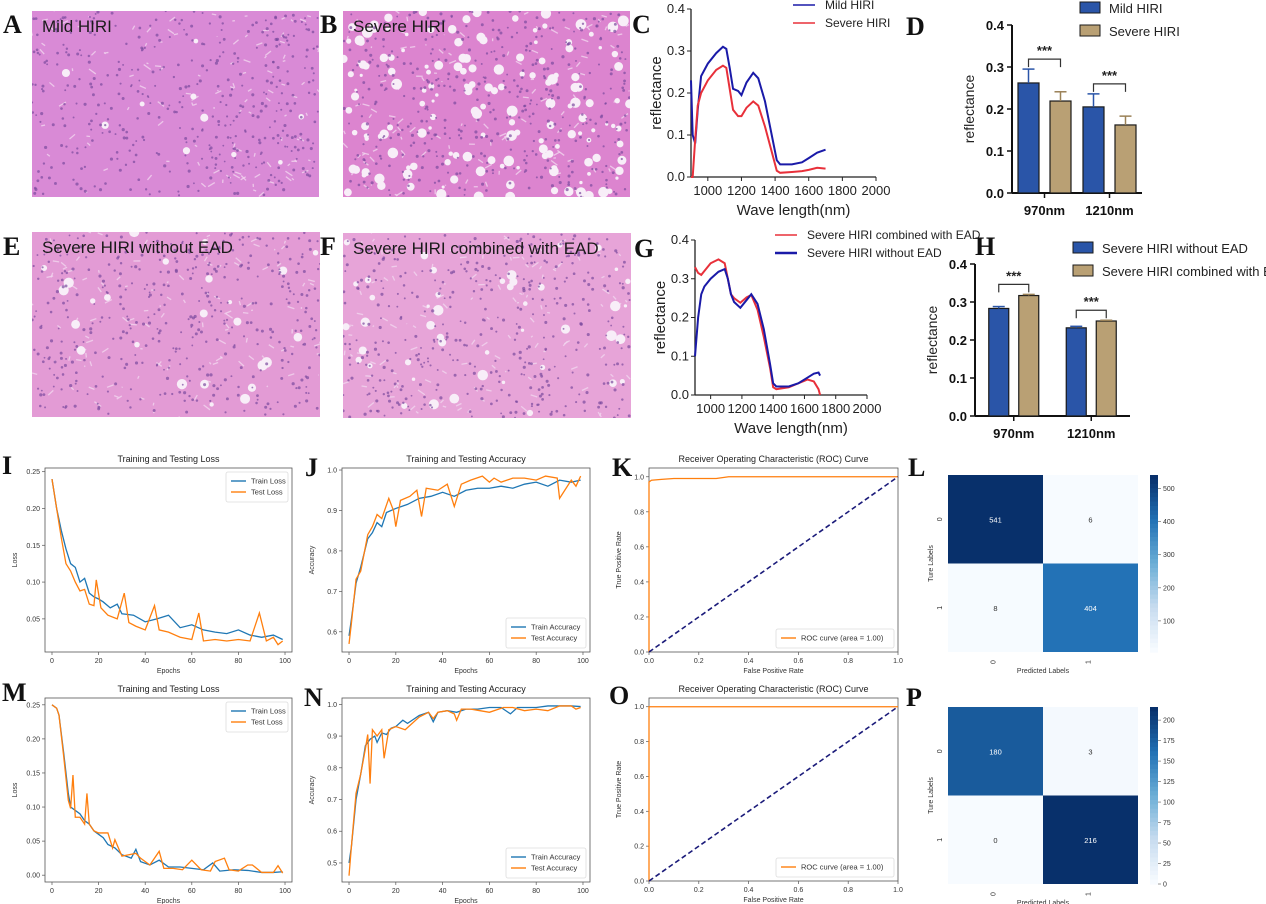  Describe the element at coordinates (680, 394) in the screenshot. I see `y-tick-label: 0.0` at that location.